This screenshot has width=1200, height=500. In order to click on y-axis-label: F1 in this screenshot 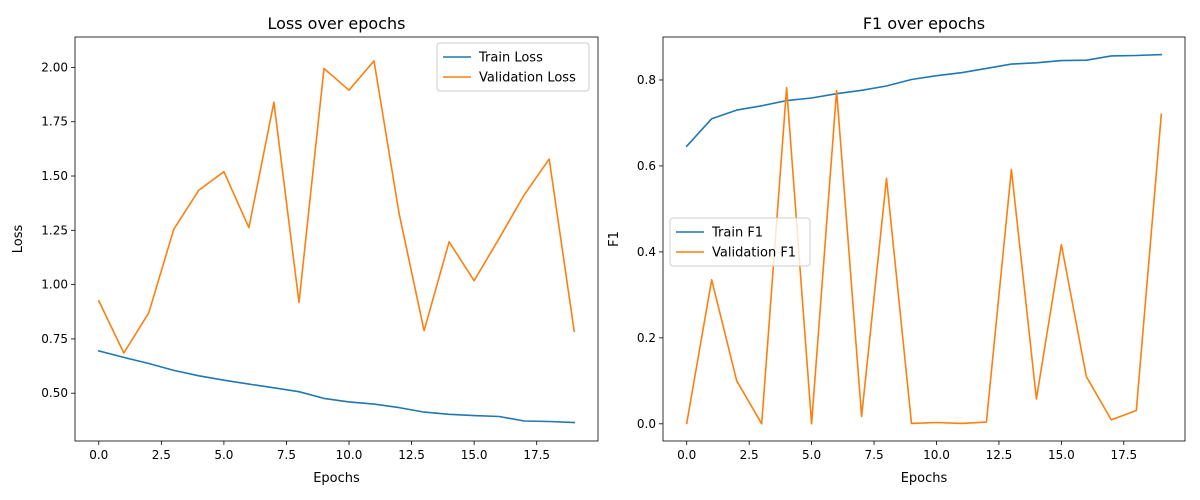, I will do `click(614, 239)`.